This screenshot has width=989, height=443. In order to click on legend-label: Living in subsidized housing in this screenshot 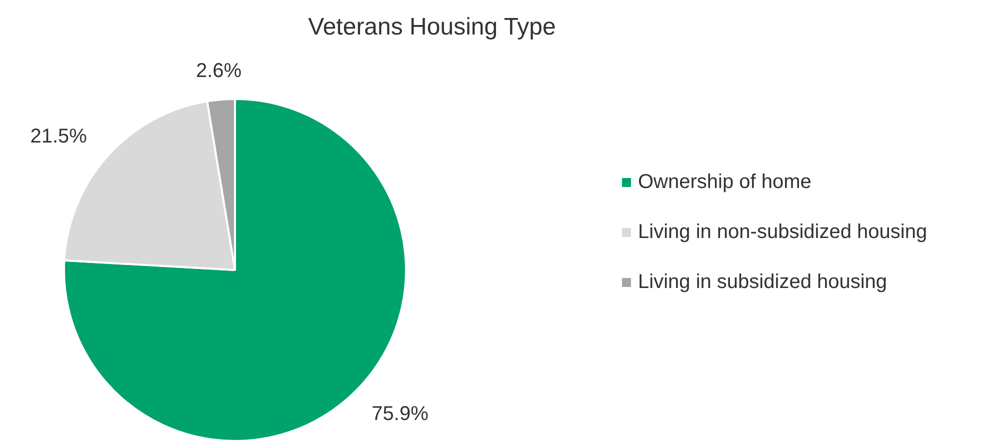, I will do `click(763, 282)`.